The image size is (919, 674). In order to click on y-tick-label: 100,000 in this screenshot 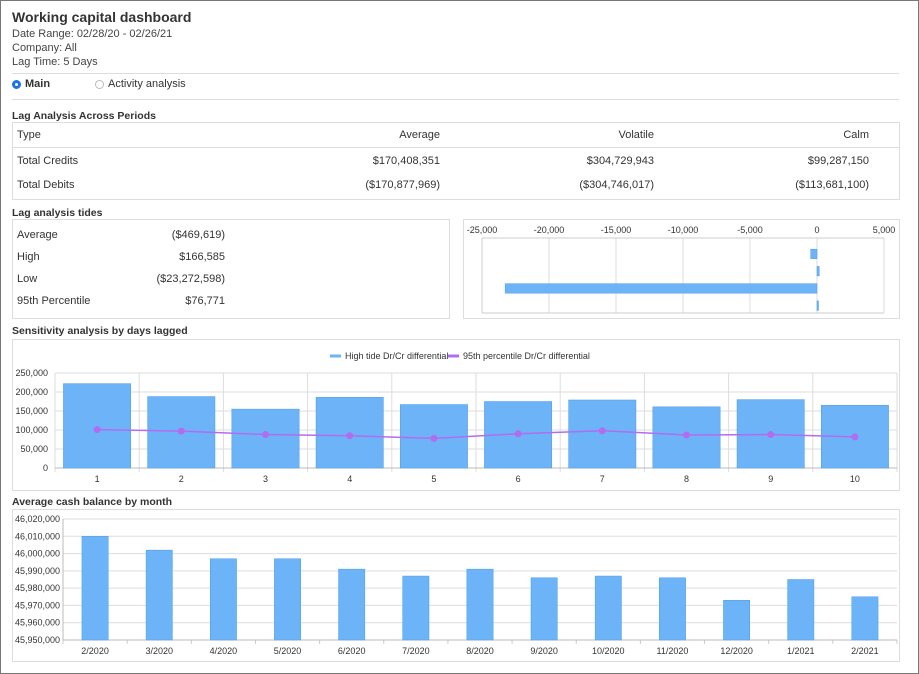, I will do `click(31, 430)`.